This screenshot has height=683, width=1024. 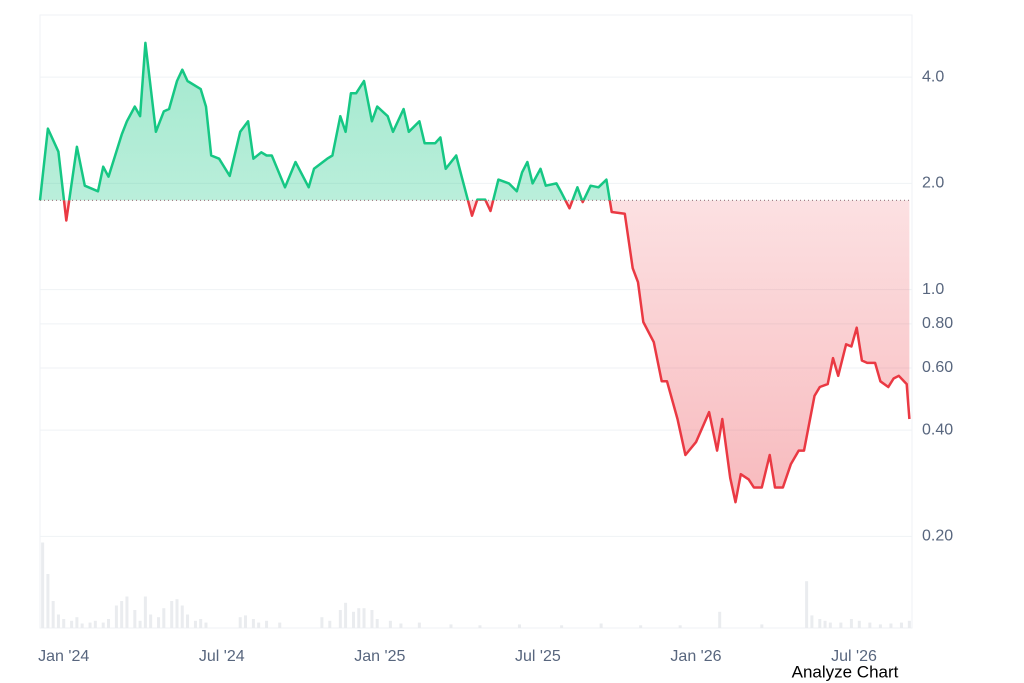 What do you see at coordinates (63, 656) in the screenshot?
I see `x-tick-label: Jan '24` at bounding box center [63, 656].